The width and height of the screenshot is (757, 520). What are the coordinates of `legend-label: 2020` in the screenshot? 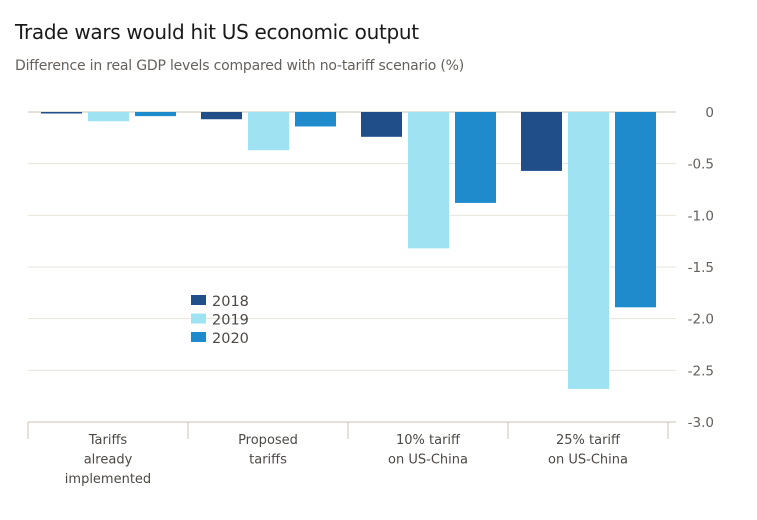 It's located at (230, 339).